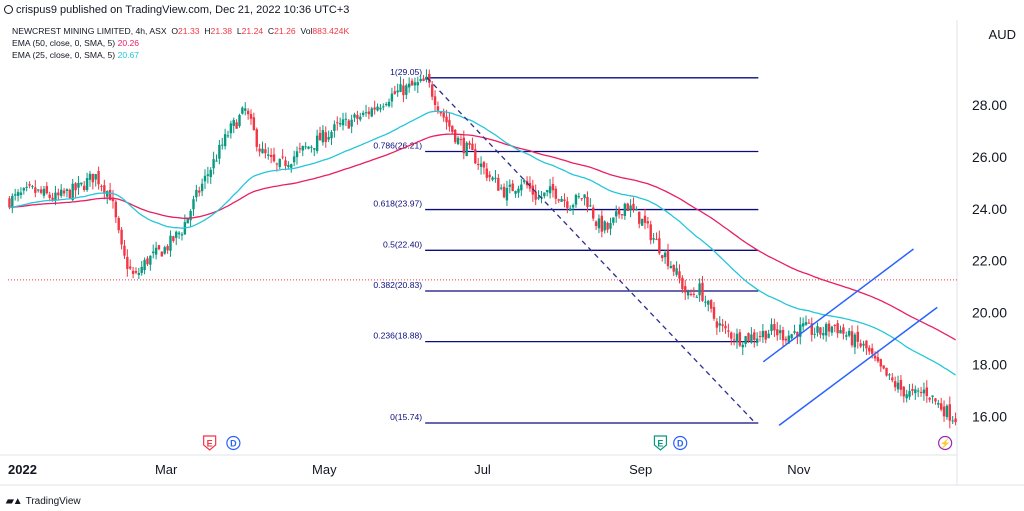 The height and width of the screenshot is (511, 1024). What do you see at coordinates (14, 501) in the screenshot?
I see `tradingview-logo-icon: ▰▲` at bounding box center [14, 501].